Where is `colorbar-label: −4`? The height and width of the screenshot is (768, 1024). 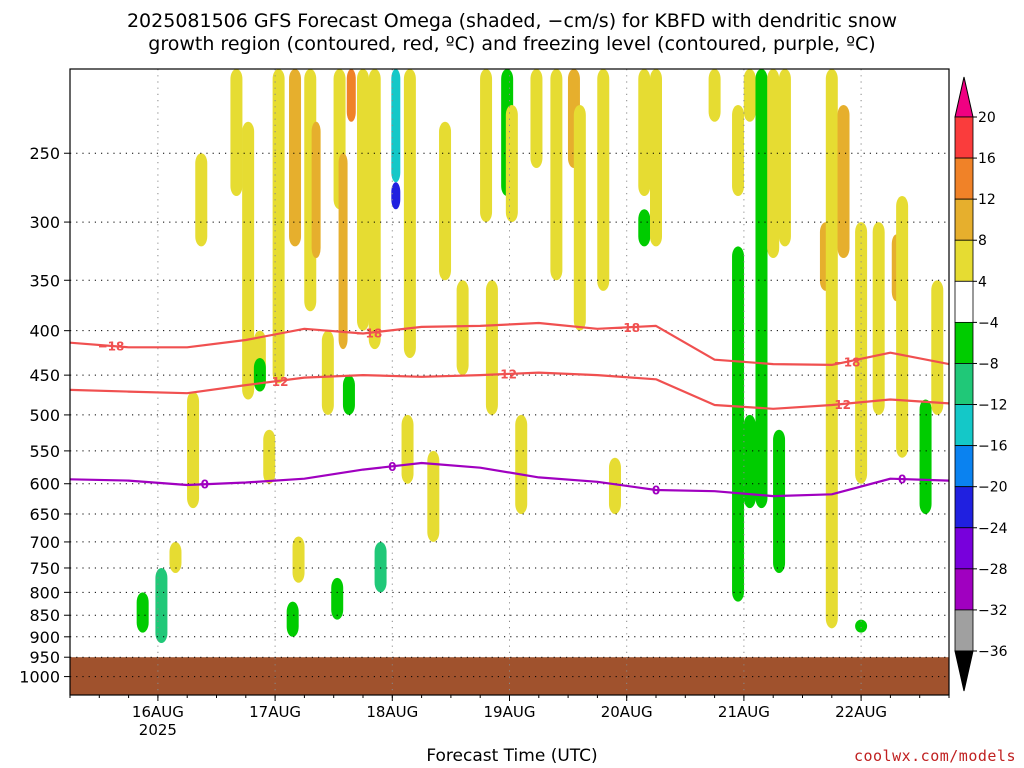
colorbar-label: −4 is located at coordinates (988, 323).